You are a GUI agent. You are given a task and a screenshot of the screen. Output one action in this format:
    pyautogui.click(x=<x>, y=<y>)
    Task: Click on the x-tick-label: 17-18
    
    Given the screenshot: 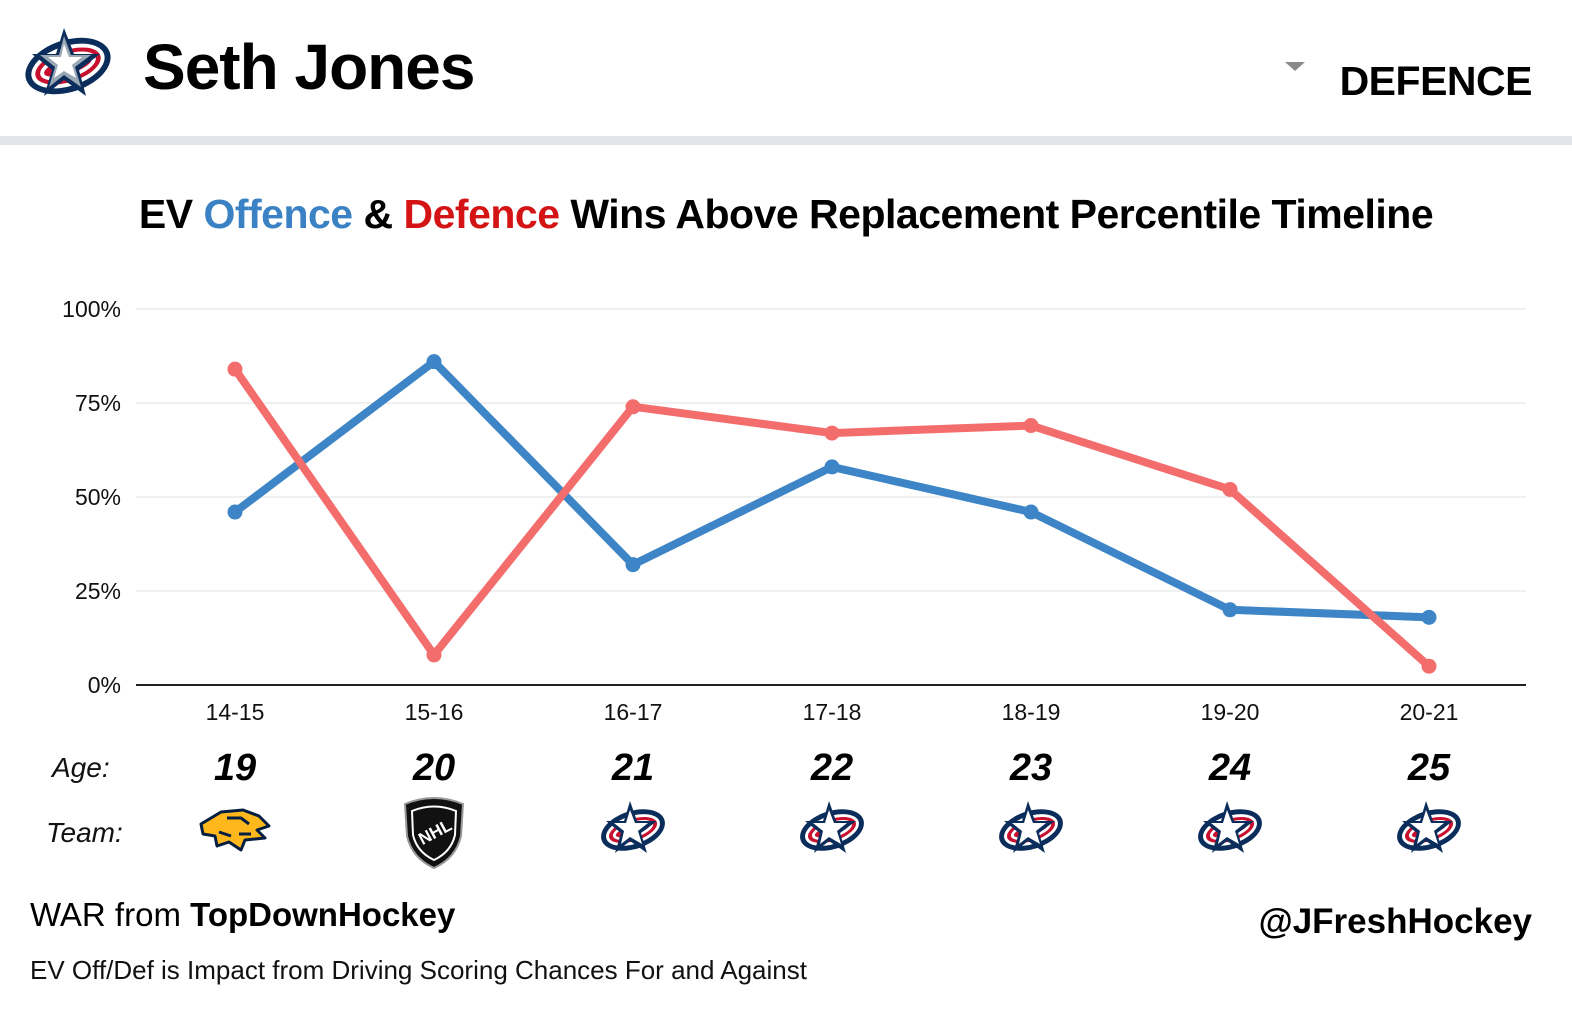 What is the action you would take?
    pyautogui.click(x=832, y=712)
    